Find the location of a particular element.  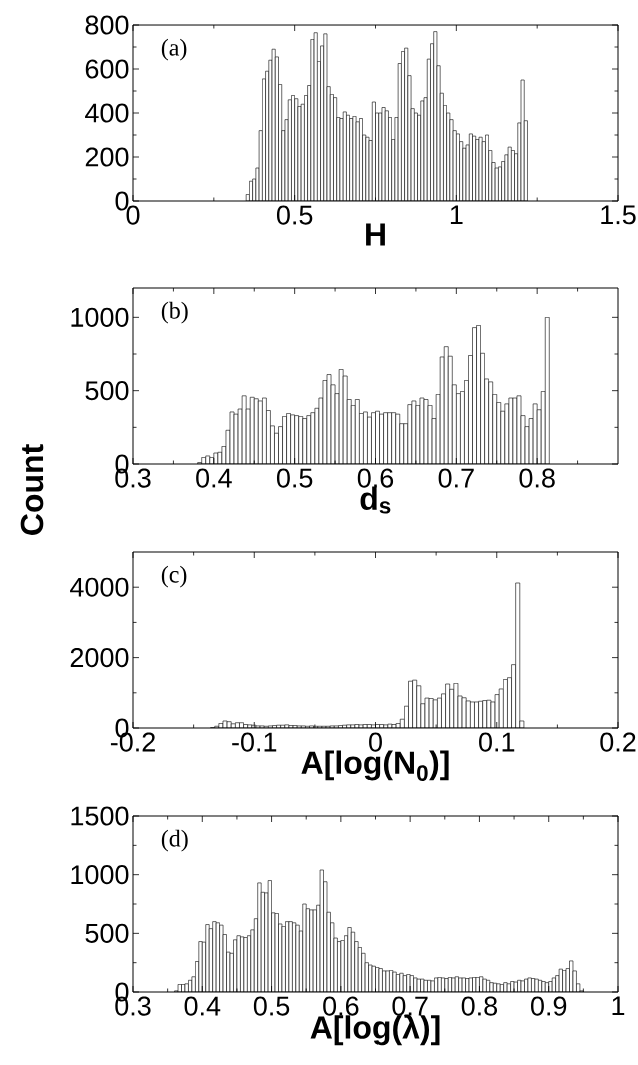

x-tick-label: 0.9 is located at coordinates (549, 1006).